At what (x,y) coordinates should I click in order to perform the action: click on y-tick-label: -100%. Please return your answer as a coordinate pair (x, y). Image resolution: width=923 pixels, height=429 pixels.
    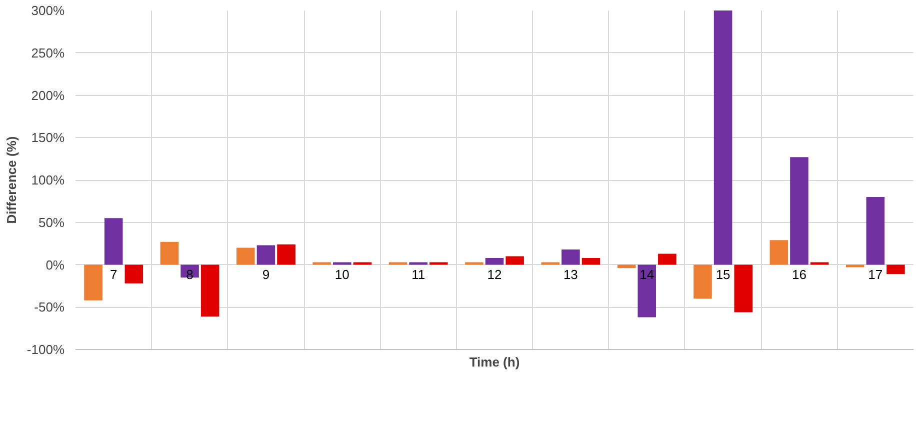
    Looking at the image, I should click on (45, 349).